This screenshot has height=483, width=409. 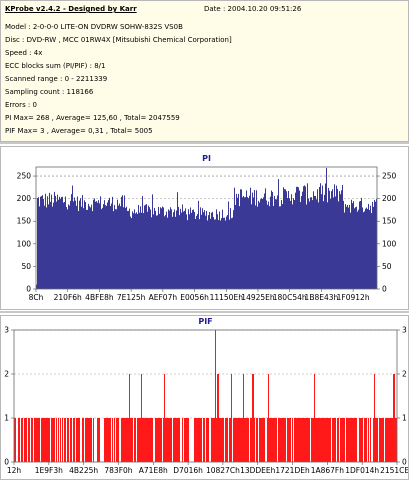 What do you see at coordinates (404, 374) in the screenshot?
I see `y-tick-label: 2` at bounding box center [404, 374].